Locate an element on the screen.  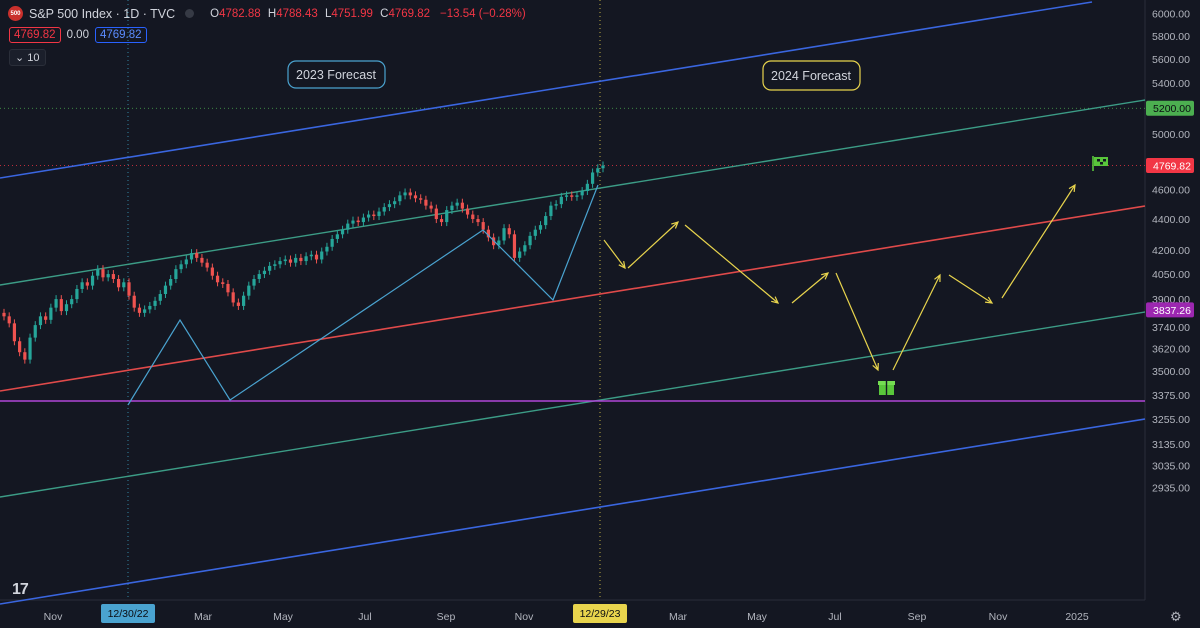
high-value: 4788.43 is located at coordinates (297, 13).